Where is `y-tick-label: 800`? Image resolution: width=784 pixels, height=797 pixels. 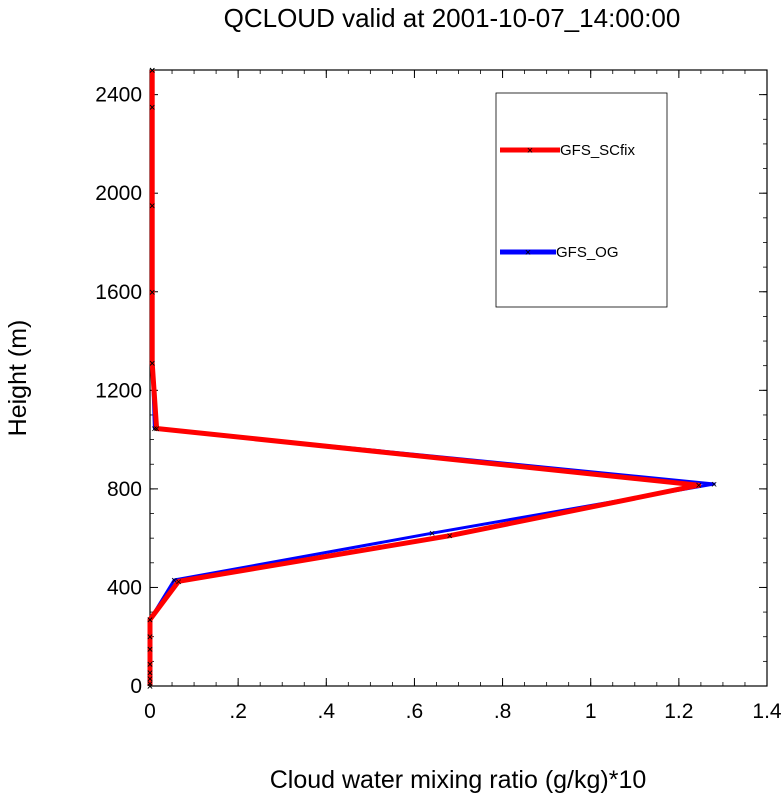 y-tick-label: 800 is located at coordinates (124, 489).